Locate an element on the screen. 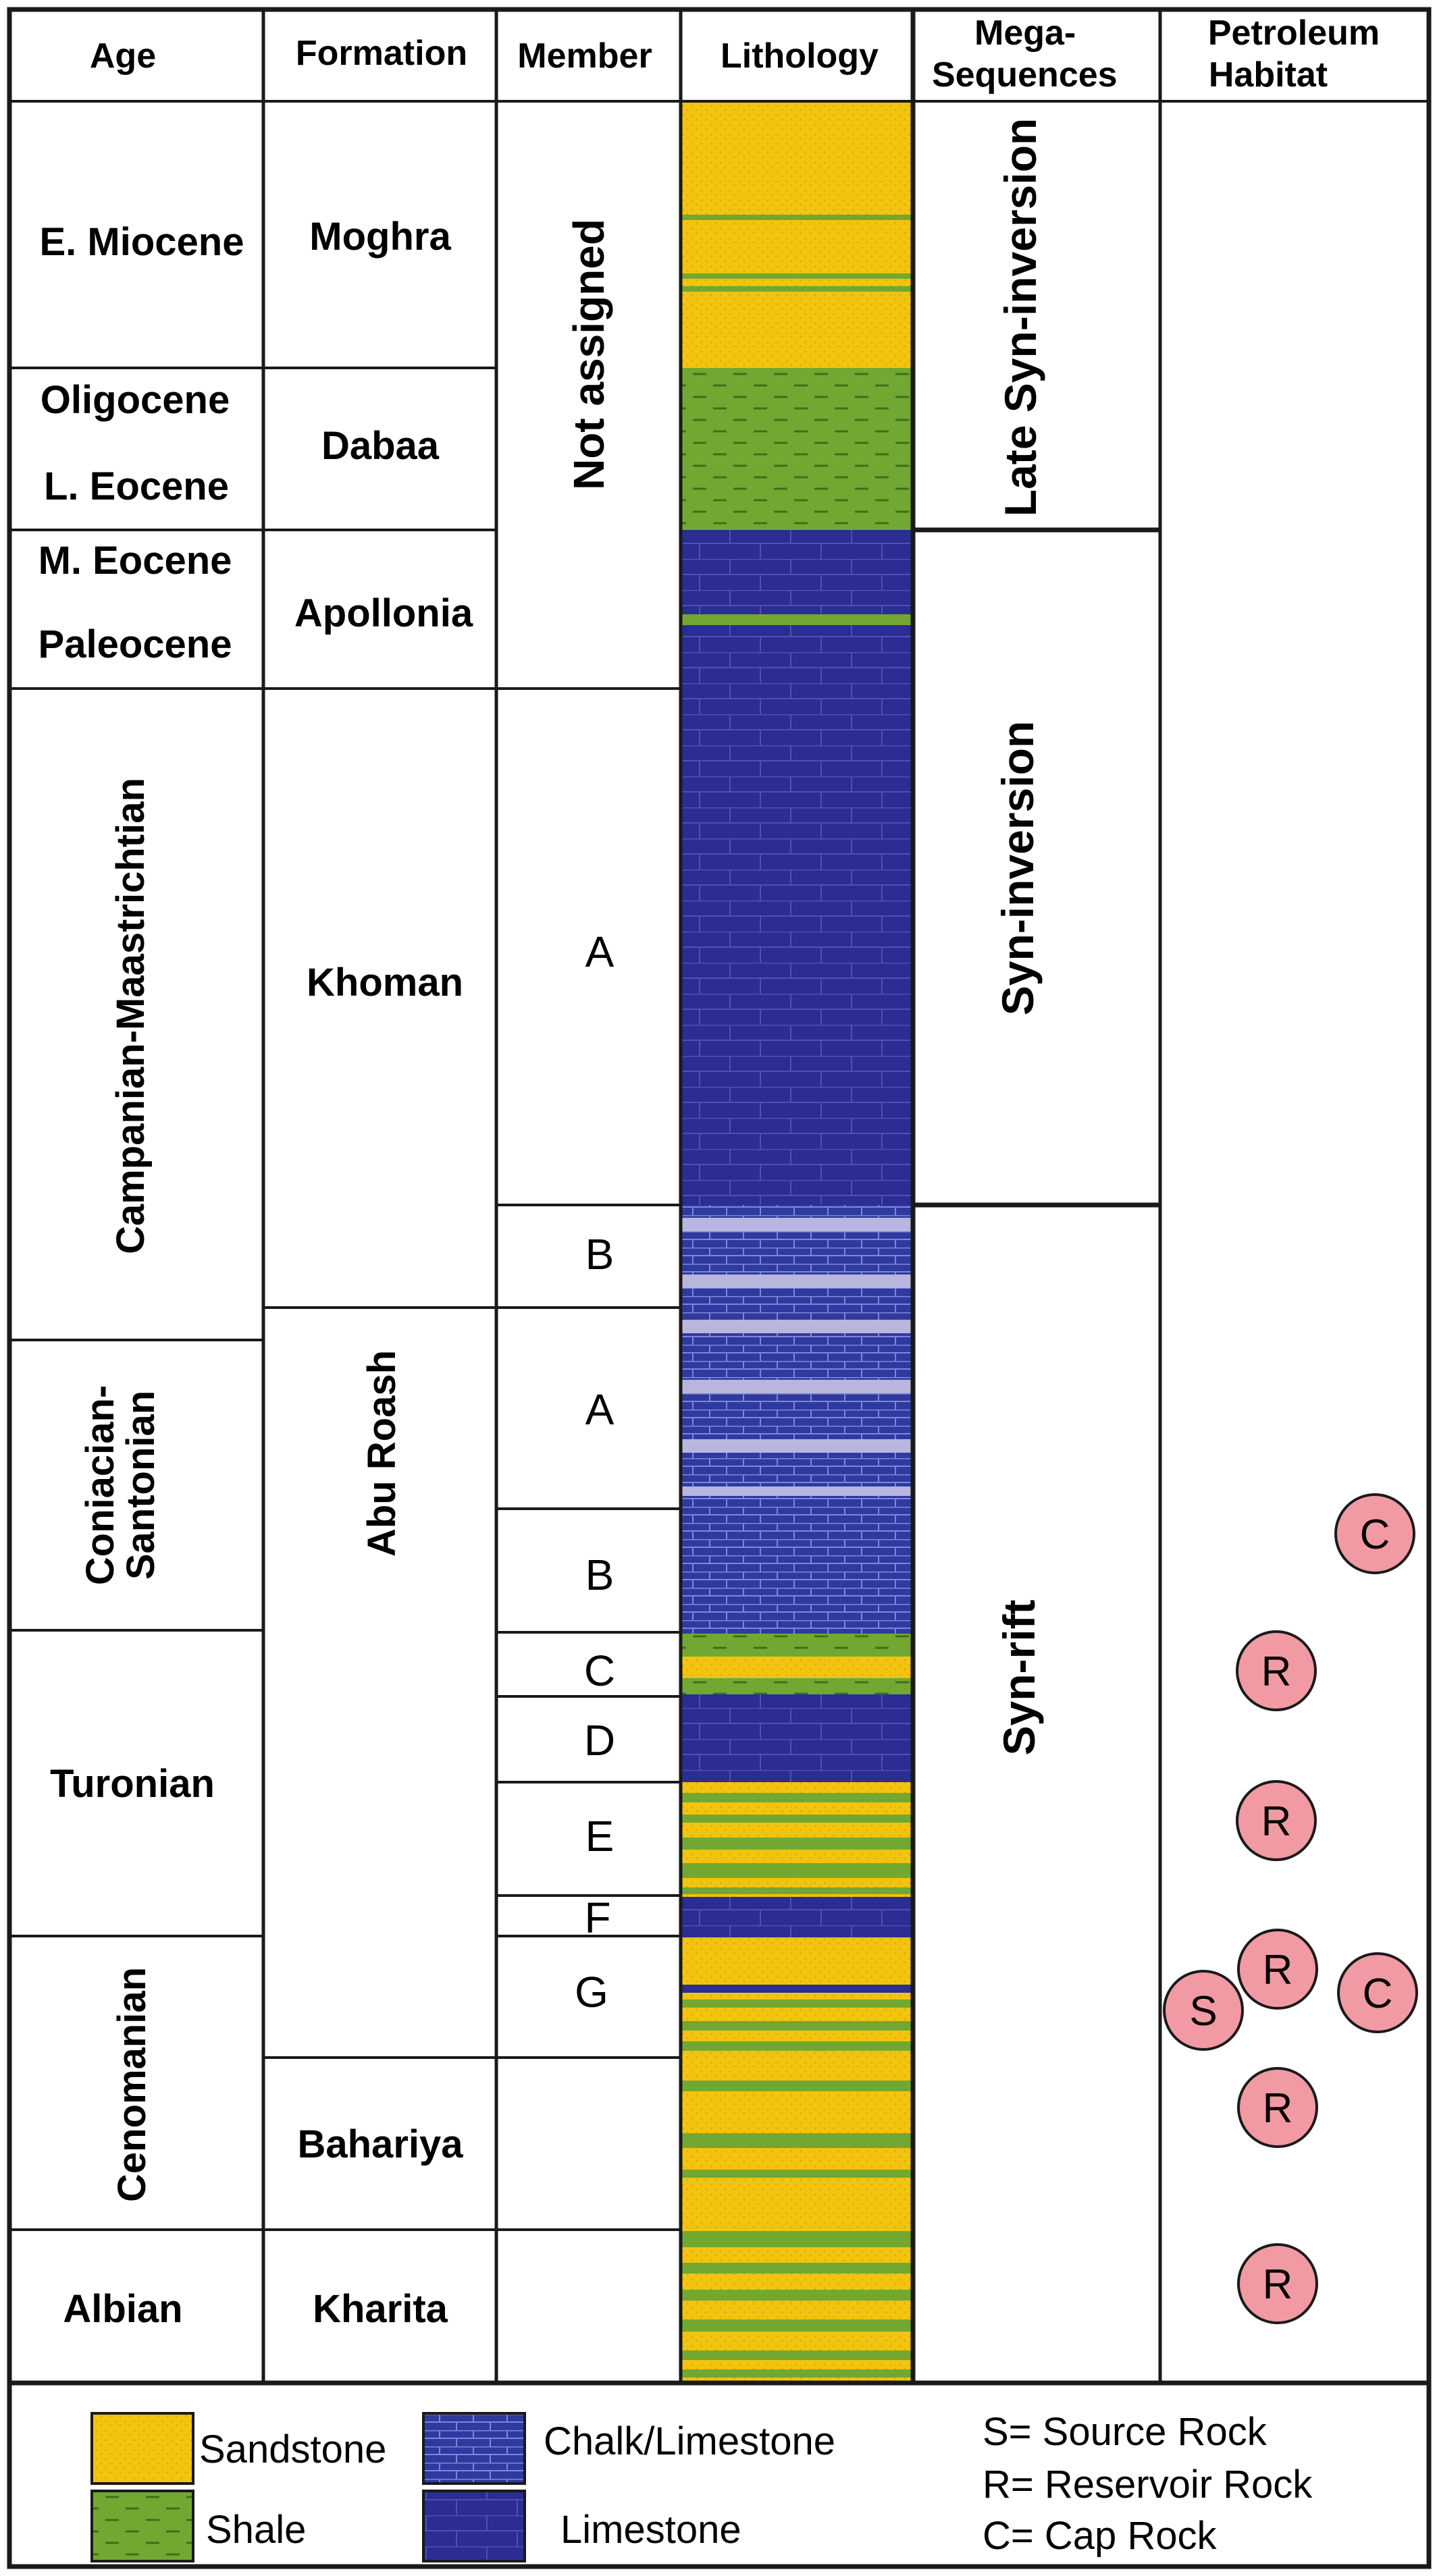  member-khoman-a: A is located at coordinates (600, 952).